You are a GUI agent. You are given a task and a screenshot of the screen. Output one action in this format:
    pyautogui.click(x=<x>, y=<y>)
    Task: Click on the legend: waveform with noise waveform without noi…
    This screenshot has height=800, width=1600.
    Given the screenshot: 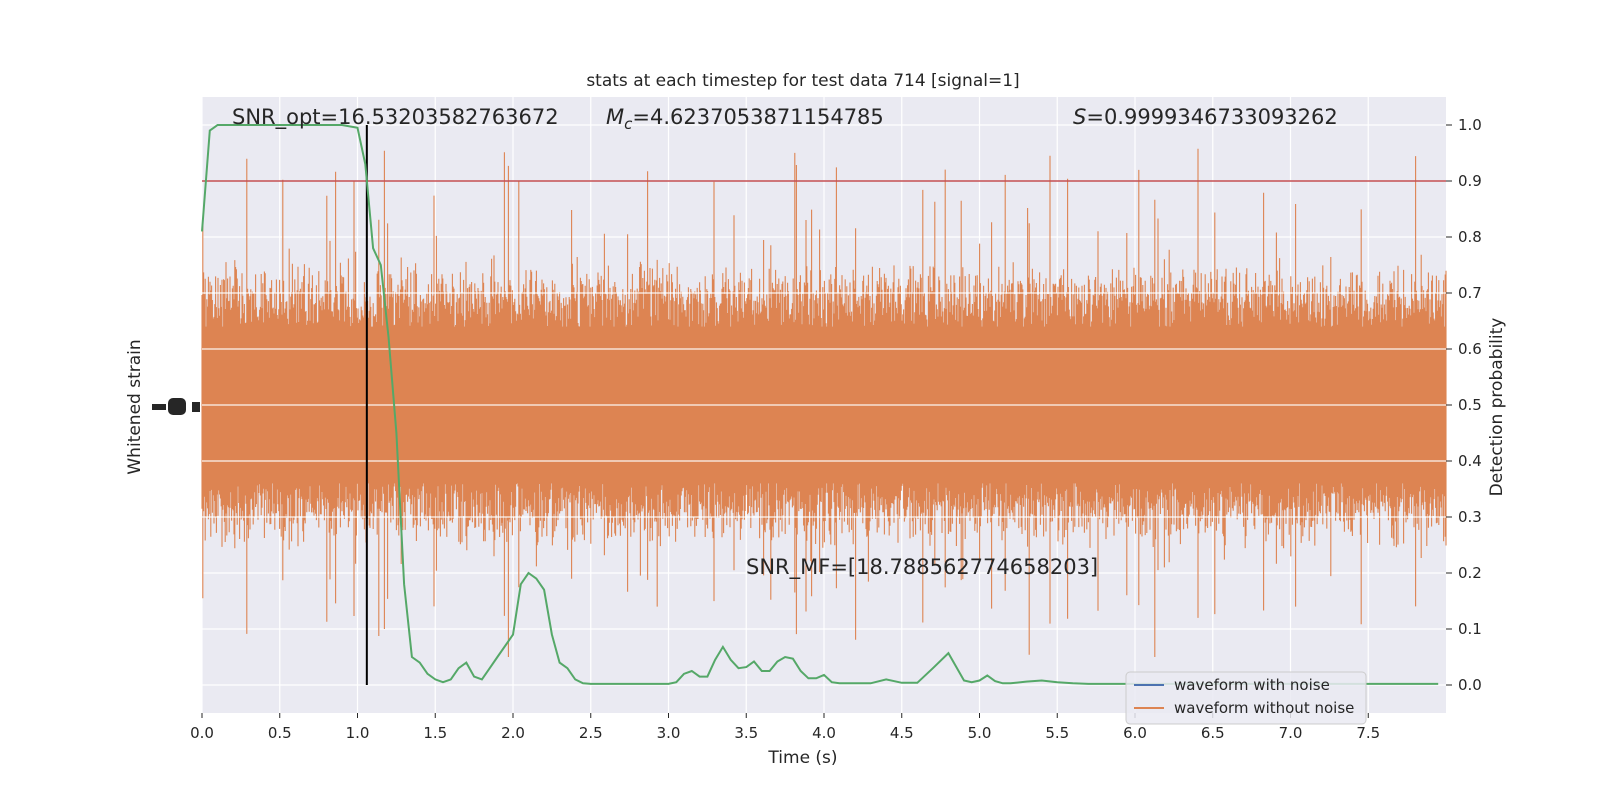 What is the action you would take?
    pyautogui.click(x=1246, y=698)
    